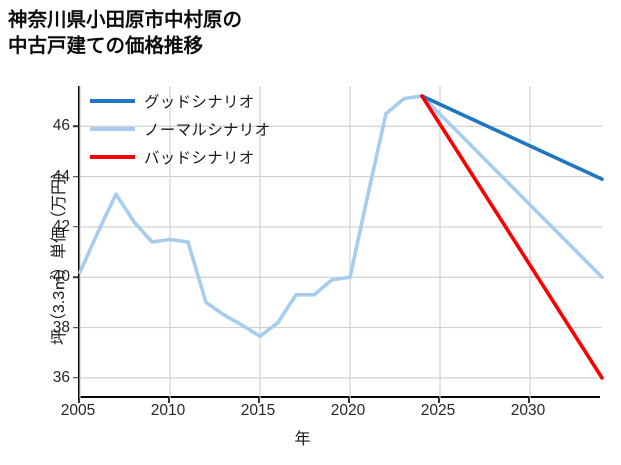 This screenshot has height=465, width=621. What do you see at coordinates (59, 254) in the screenshot?
I see `y-axis-label: 坪（3.3㎡）単価（万円）` at bounding box center [59, 254].